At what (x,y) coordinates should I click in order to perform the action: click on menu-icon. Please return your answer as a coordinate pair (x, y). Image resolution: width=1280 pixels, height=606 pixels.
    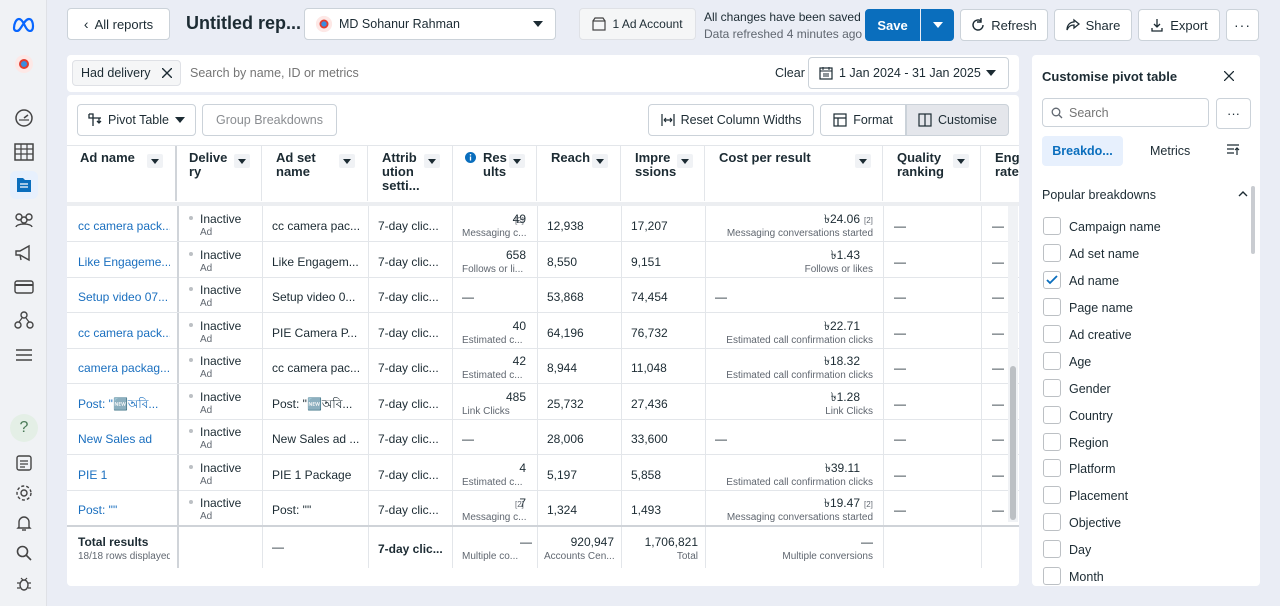
    Looking at the image, I should click on (24, 355).